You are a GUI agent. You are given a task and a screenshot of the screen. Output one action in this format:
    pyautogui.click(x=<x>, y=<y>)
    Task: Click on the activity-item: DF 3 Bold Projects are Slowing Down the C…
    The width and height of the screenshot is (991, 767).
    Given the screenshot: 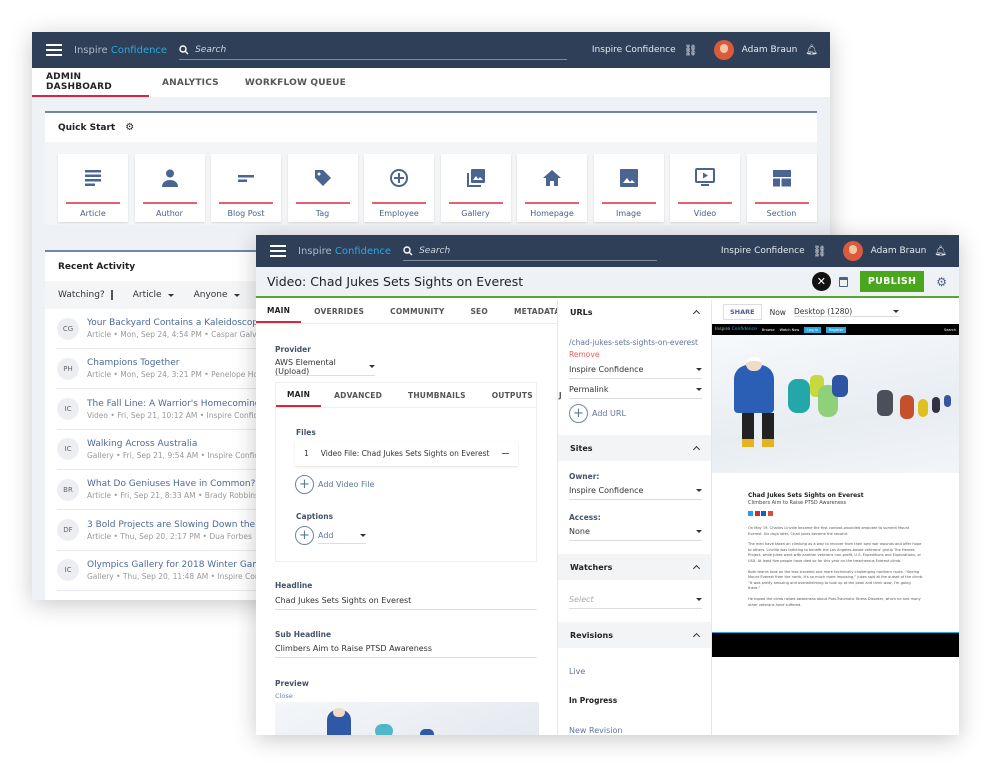 What is the action you would take?
    pyautogui.click(x=158, y=531)
    